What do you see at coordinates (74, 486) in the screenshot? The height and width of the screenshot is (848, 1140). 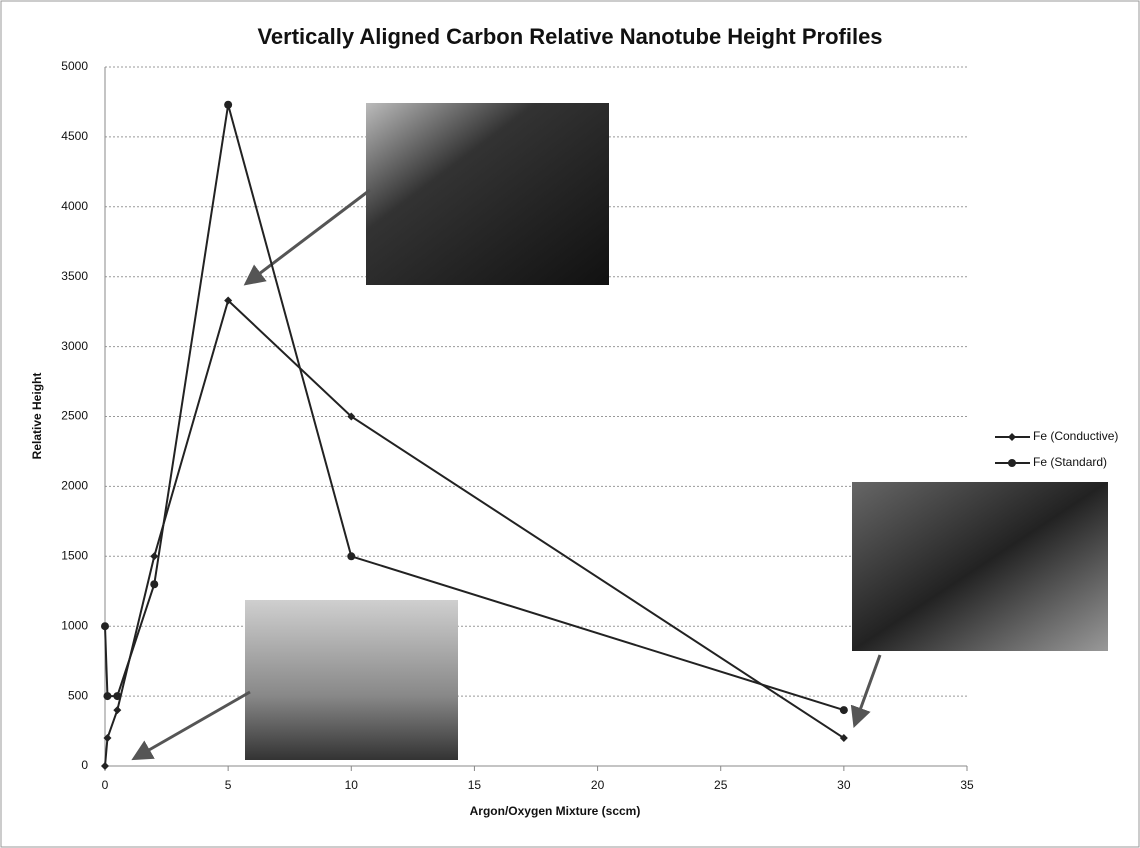 I see `y-tick-label: 2000` at bounding box center [74, 486].